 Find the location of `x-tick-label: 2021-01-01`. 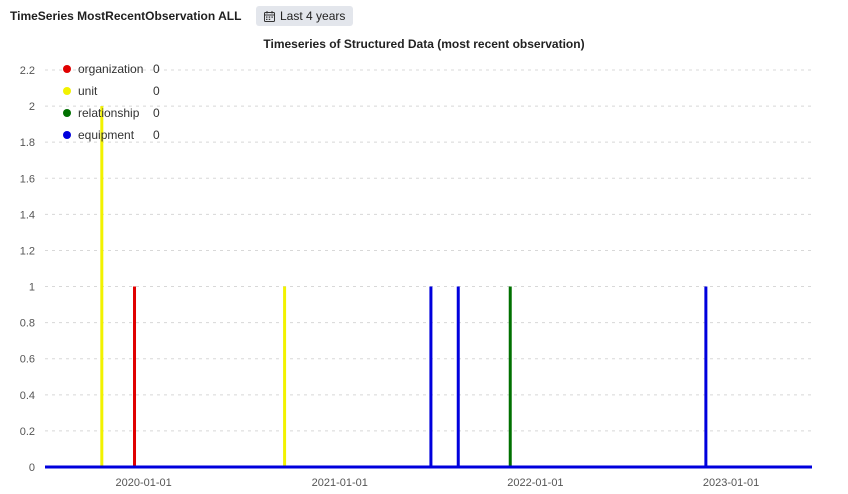

x-tick-label: 2021-01-01 is located at coordinates (340, 483).